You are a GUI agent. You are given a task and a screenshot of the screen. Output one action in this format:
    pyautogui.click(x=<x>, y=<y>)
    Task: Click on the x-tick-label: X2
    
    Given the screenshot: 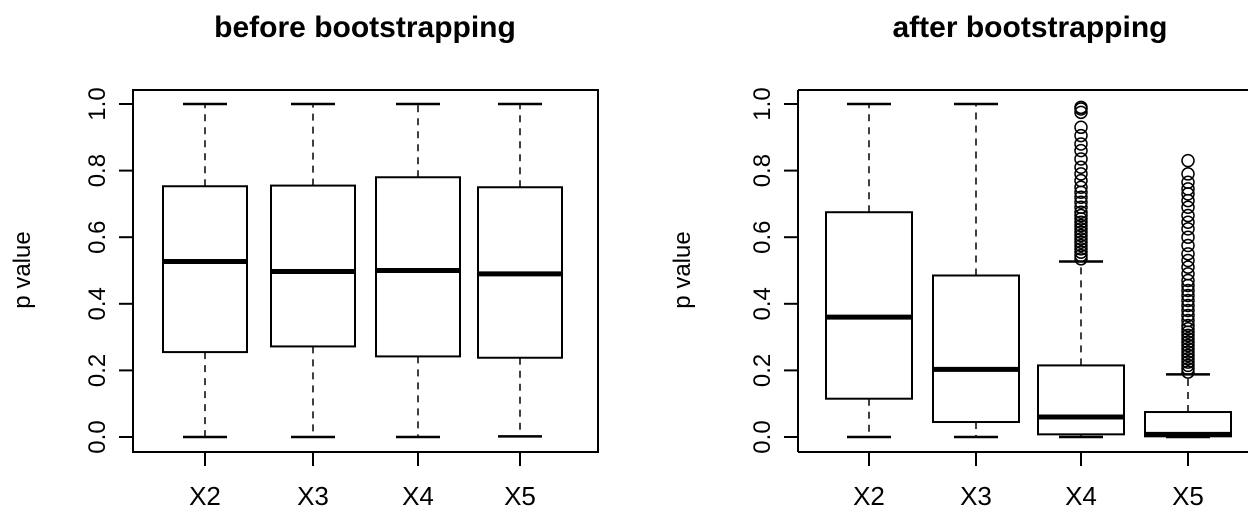 What is the action you would take?
    pyautogui.click(x=869, y=496)
    